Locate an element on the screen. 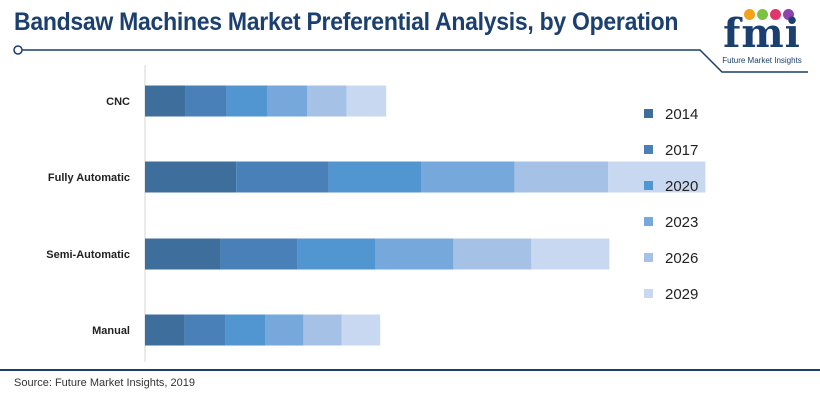 The width and height of the screenshot is (820, 400). legend-swatch-2026 is located at coordinates (648, 257).